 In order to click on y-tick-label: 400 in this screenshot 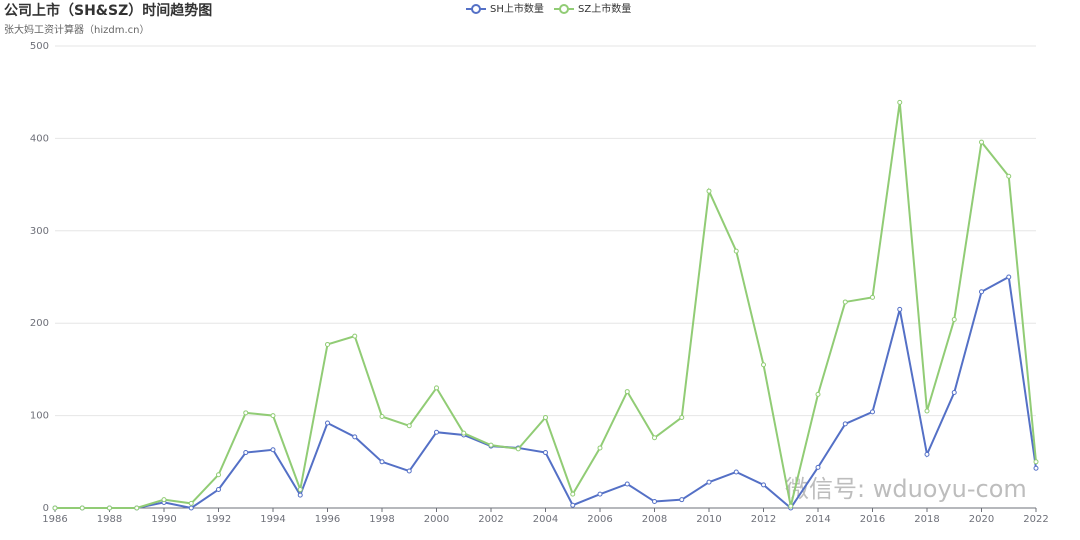, I will do `click(39, 138)`.